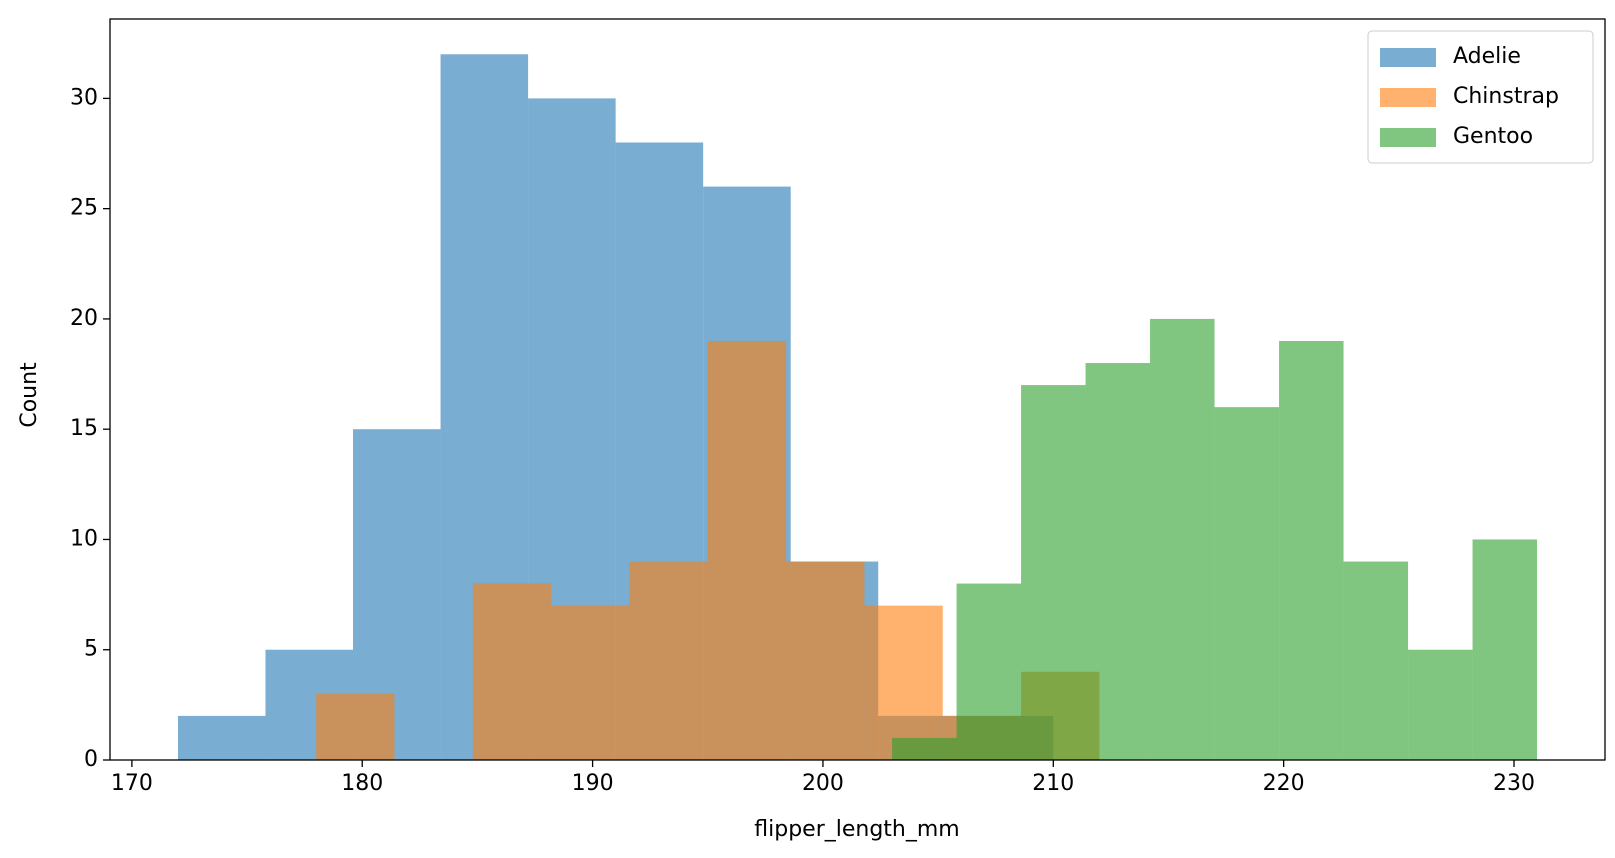 The width and height of the screenshot is (1615, 858). What do you see at coordinates (1487, 56) in the screenshot?
I see `legend-label: Adelie` at bounding box center [1487, 56].